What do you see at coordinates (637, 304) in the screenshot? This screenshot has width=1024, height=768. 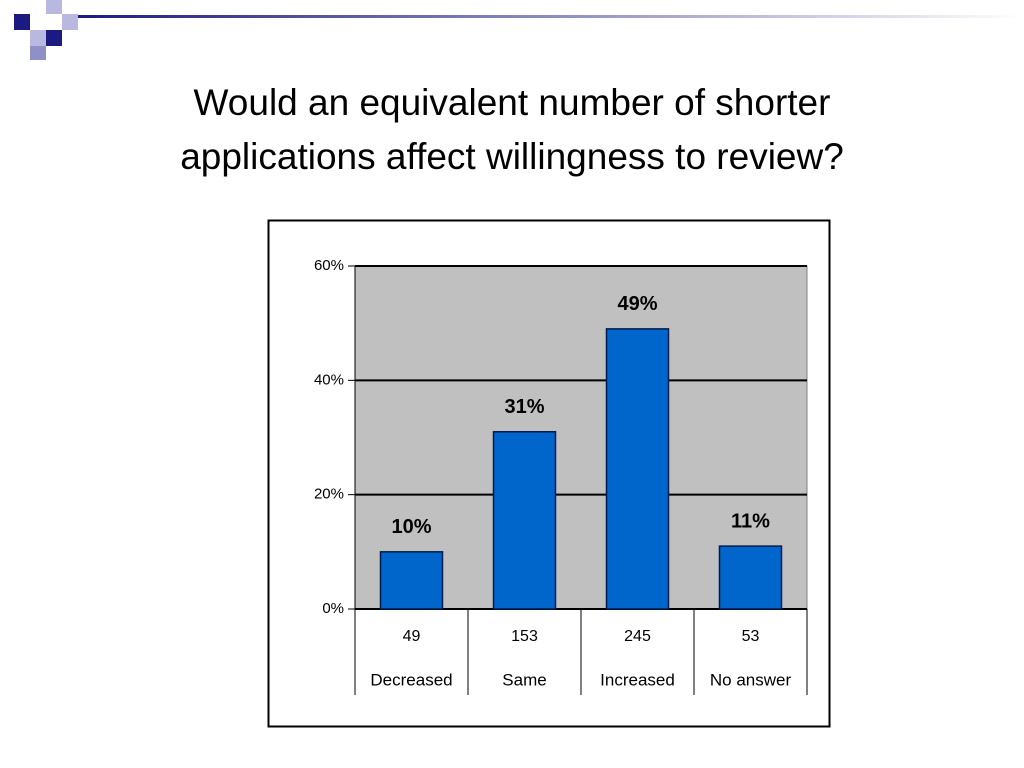 I see `value-label: 49%` at bounding box center [637, 304].